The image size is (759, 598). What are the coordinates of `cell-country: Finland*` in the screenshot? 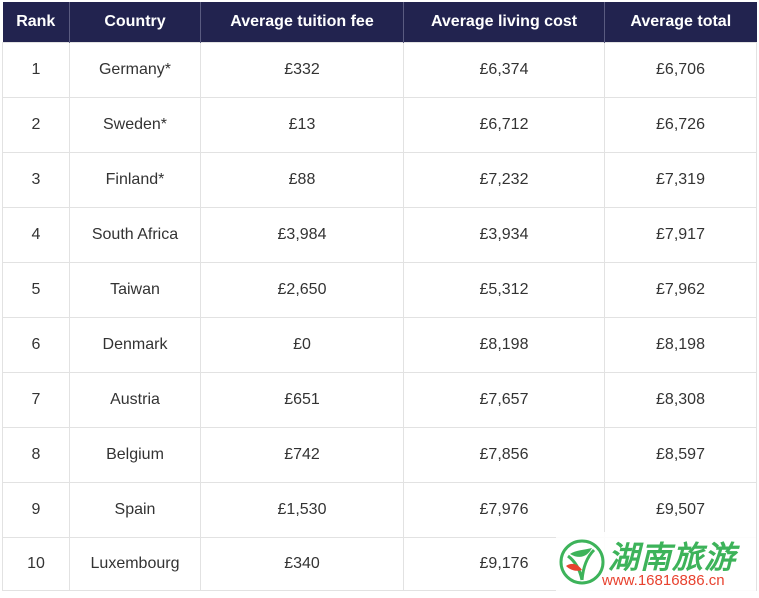 It's located at (135, 180).